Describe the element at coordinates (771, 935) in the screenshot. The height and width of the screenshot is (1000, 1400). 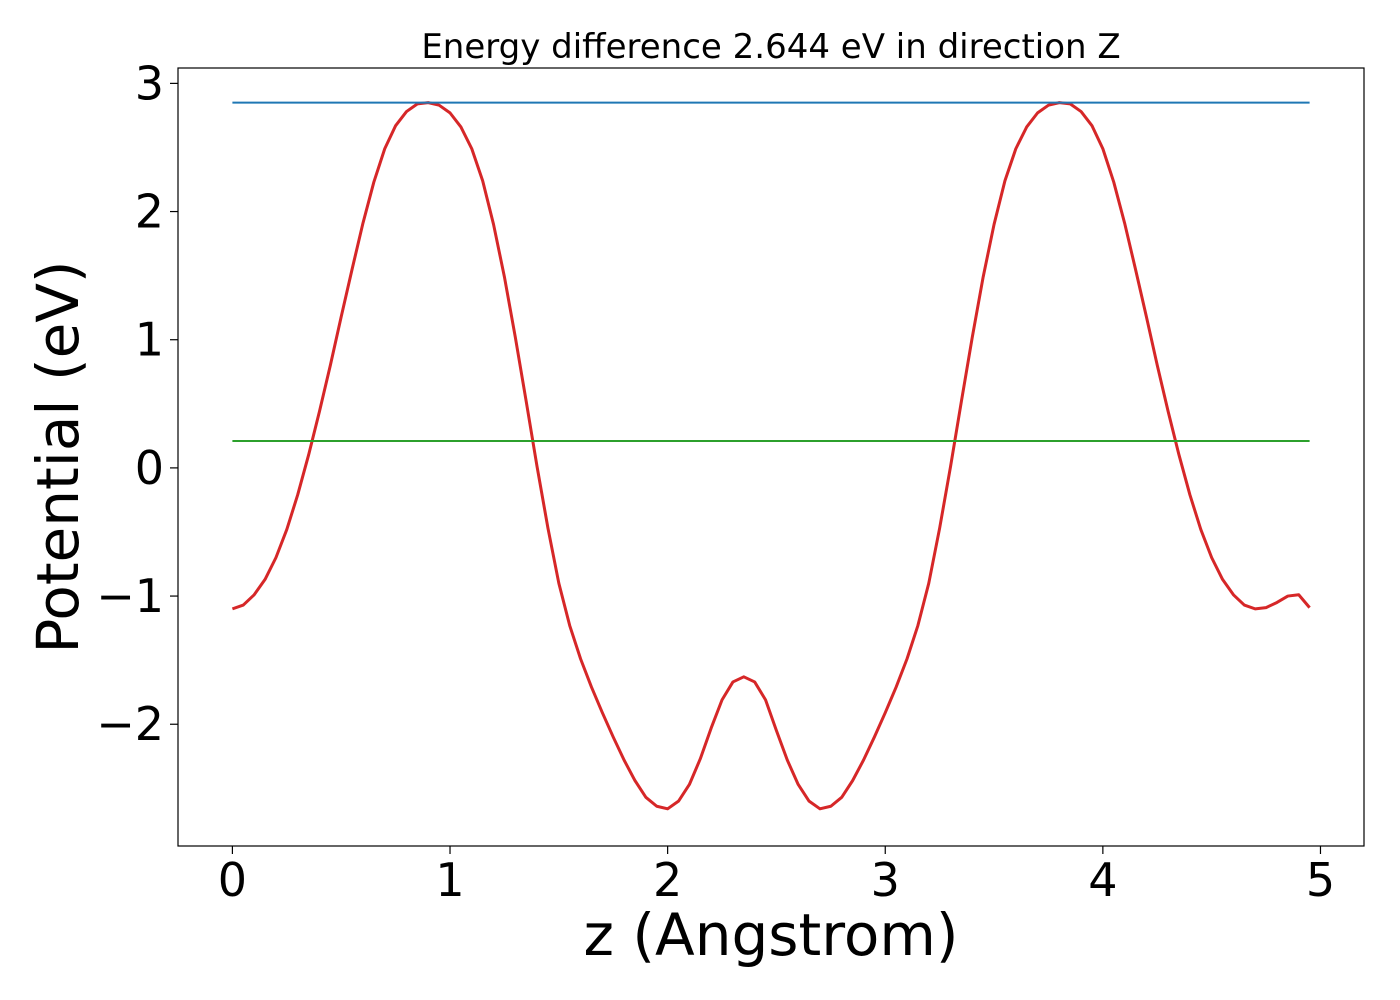
I see `x-axis-label: z (Angstrom)` at that location.